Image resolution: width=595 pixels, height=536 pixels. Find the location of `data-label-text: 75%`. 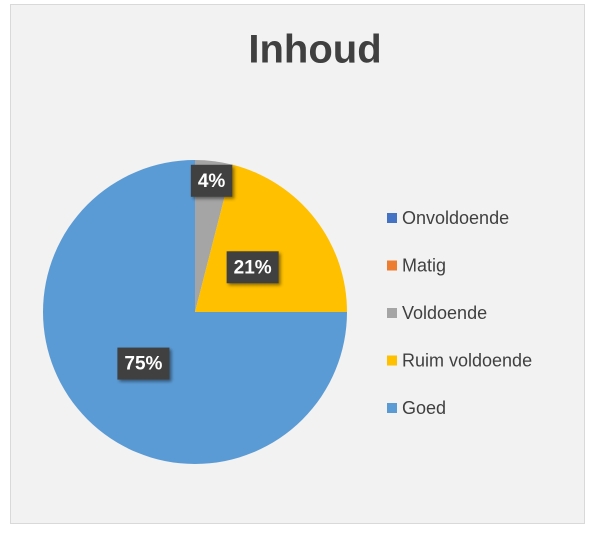

data-label-text: 75% is located at coordinates (143, 364).